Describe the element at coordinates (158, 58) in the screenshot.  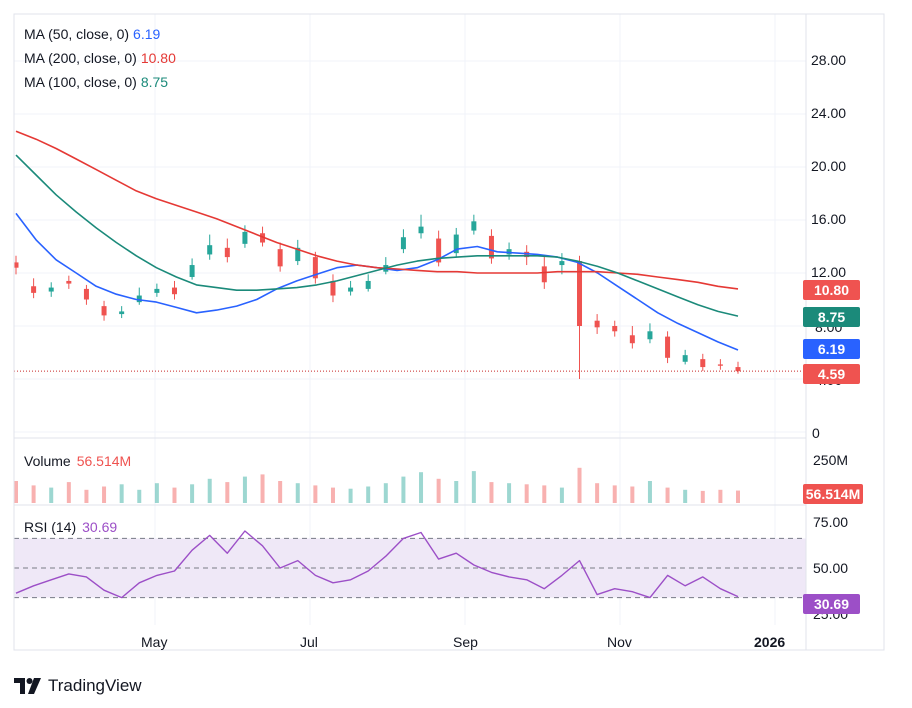
I see `legend-ma200-value: 10.80` at that location.